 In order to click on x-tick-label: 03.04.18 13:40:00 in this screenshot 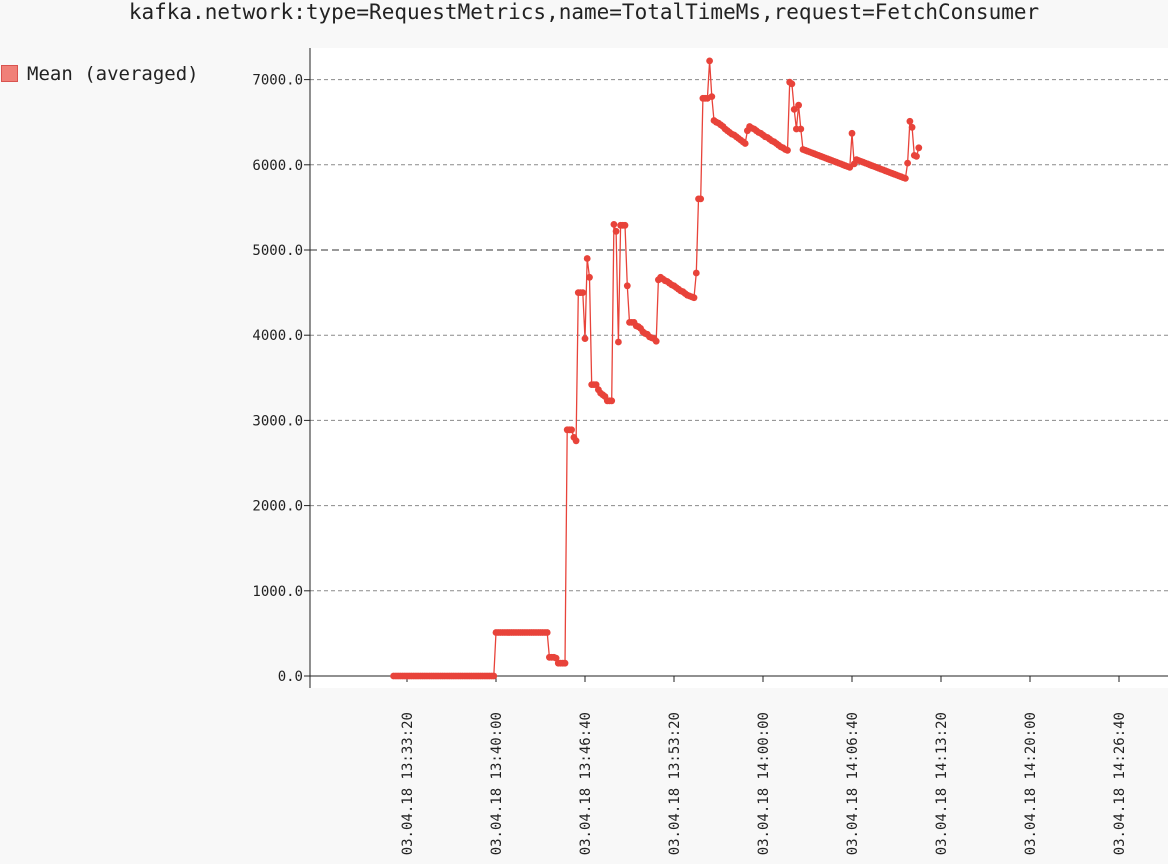, I will do `click(497, 783)`.